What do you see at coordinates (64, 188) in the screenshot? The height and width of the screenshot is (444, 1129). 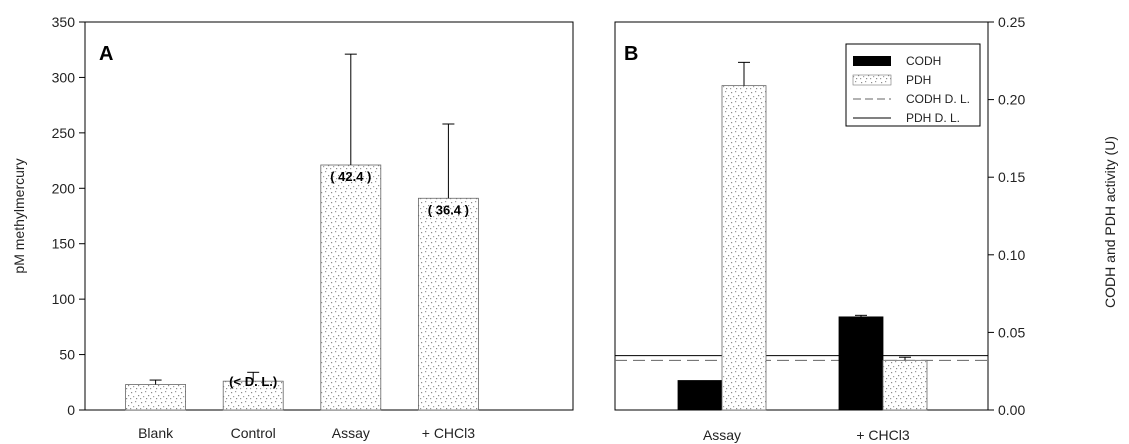 I see `panel-a-y-tick-label: 200` at bounding box center [64, 188].